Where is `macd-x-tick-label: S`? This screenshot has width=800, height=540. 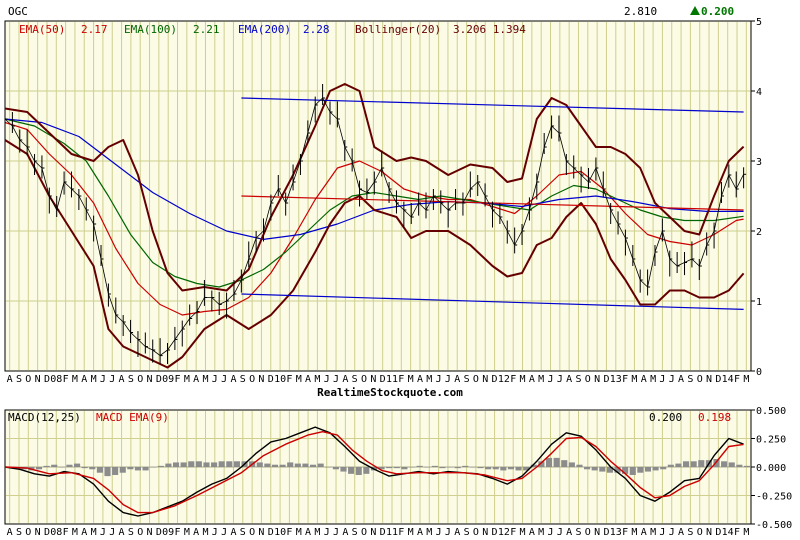
macd-x-tick-label: S is located at coordinates (355, 532).